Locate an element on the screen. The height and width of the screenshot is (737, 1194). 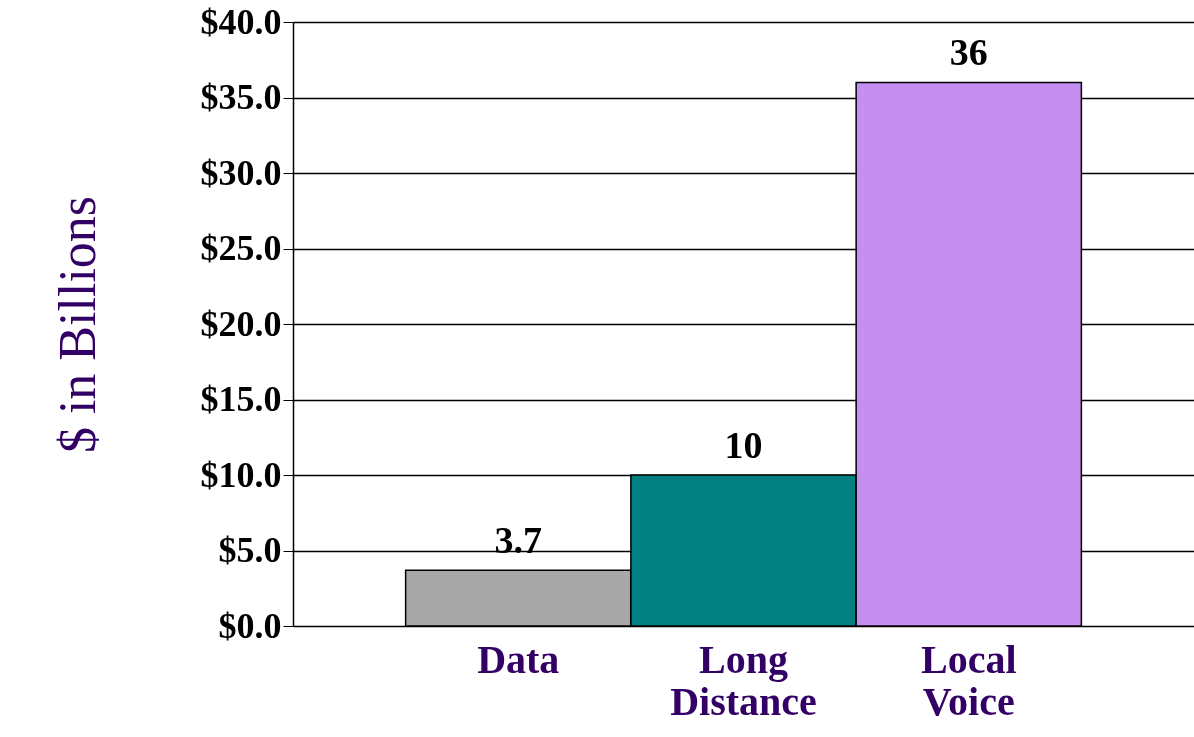
x-tick-label: Data is located at coordinates (518, 659).